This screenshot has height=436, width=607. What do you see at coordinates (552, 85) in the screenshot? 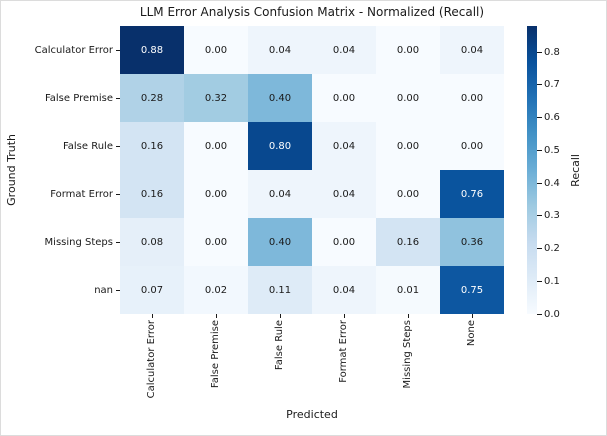
I see `colorbar-tick-label: 0.7` at bounding box center [552, 85].